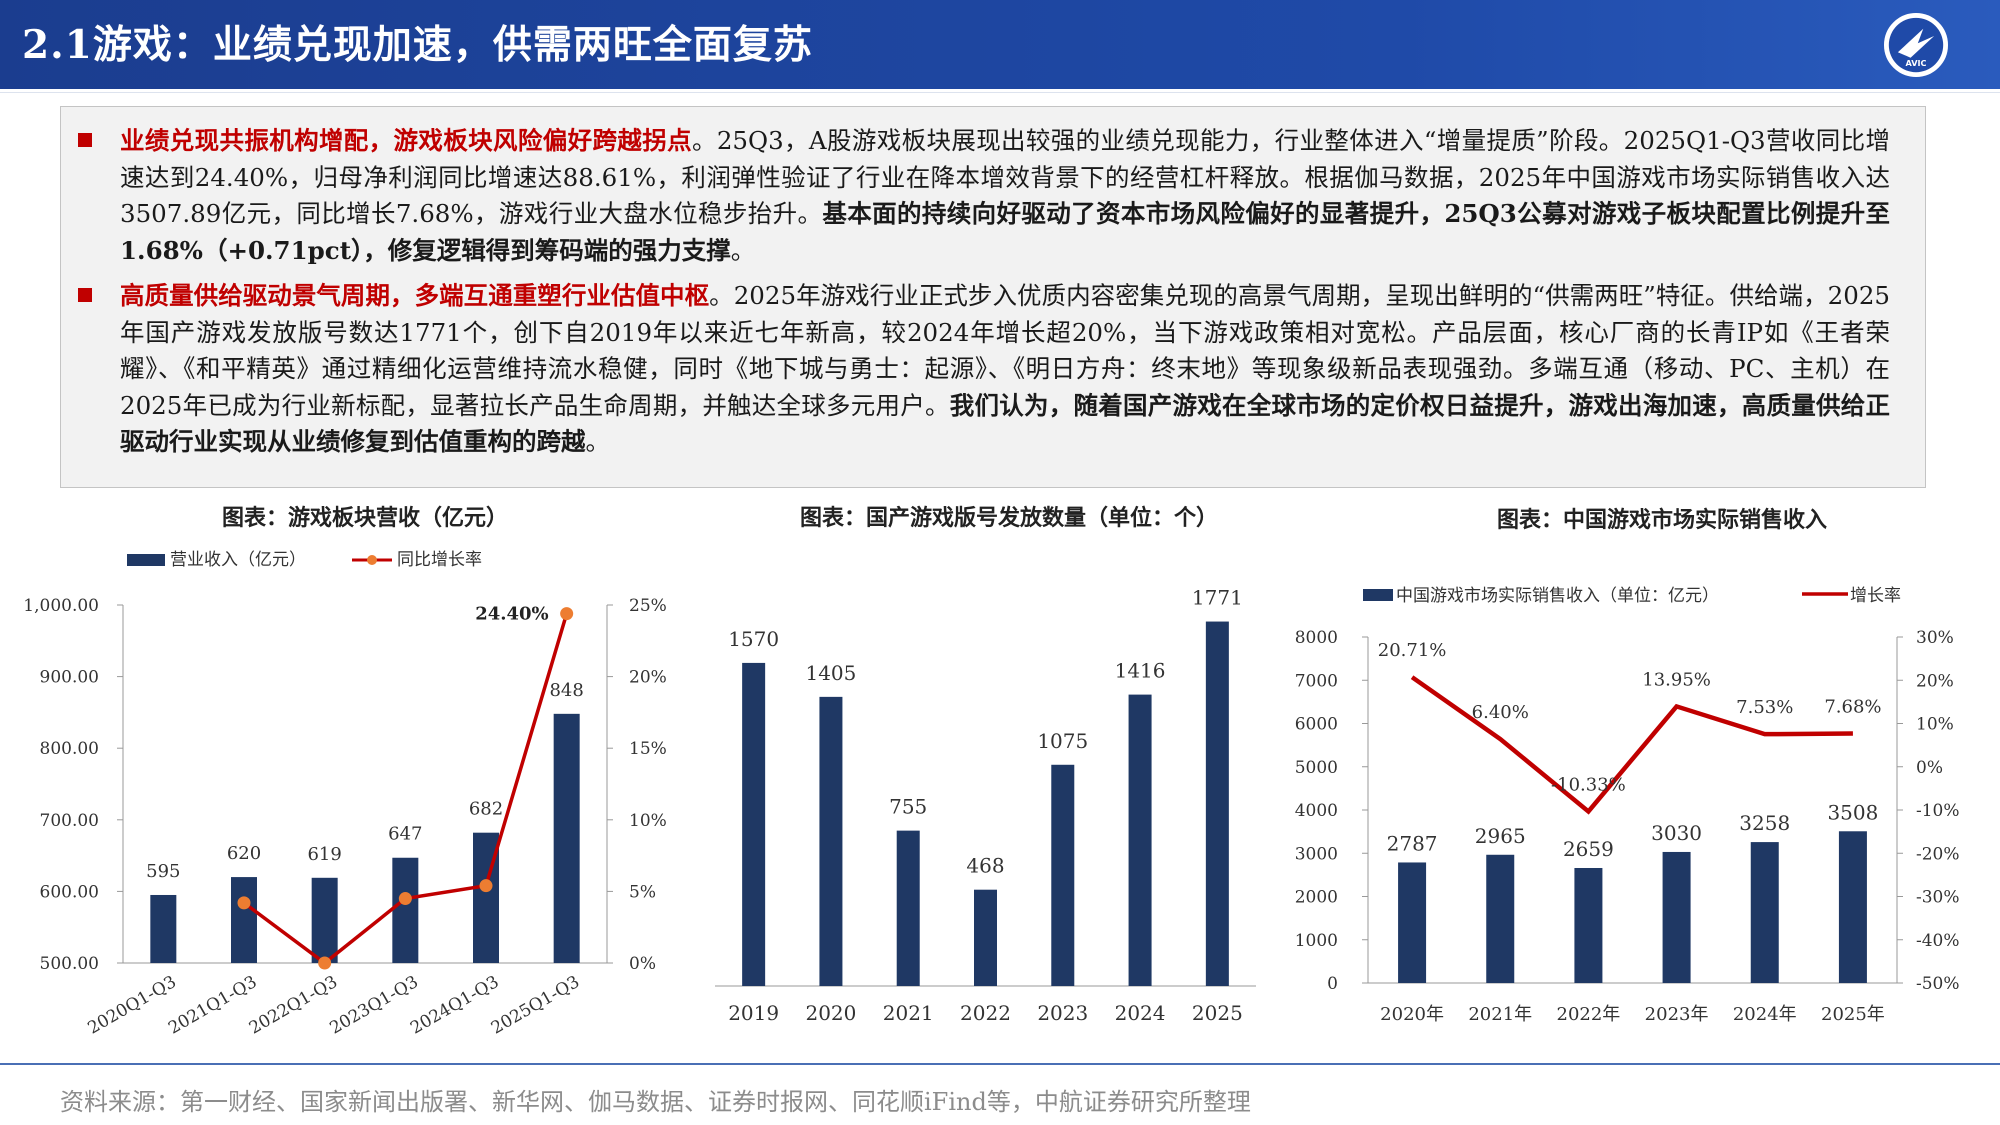 The height and width of the screenshot is (1125, 2000). What do you see at coordinates (1938, 898) in the screenshot?
I see `y-right-tick-label: -30%` at bounding box center [1938, 898].